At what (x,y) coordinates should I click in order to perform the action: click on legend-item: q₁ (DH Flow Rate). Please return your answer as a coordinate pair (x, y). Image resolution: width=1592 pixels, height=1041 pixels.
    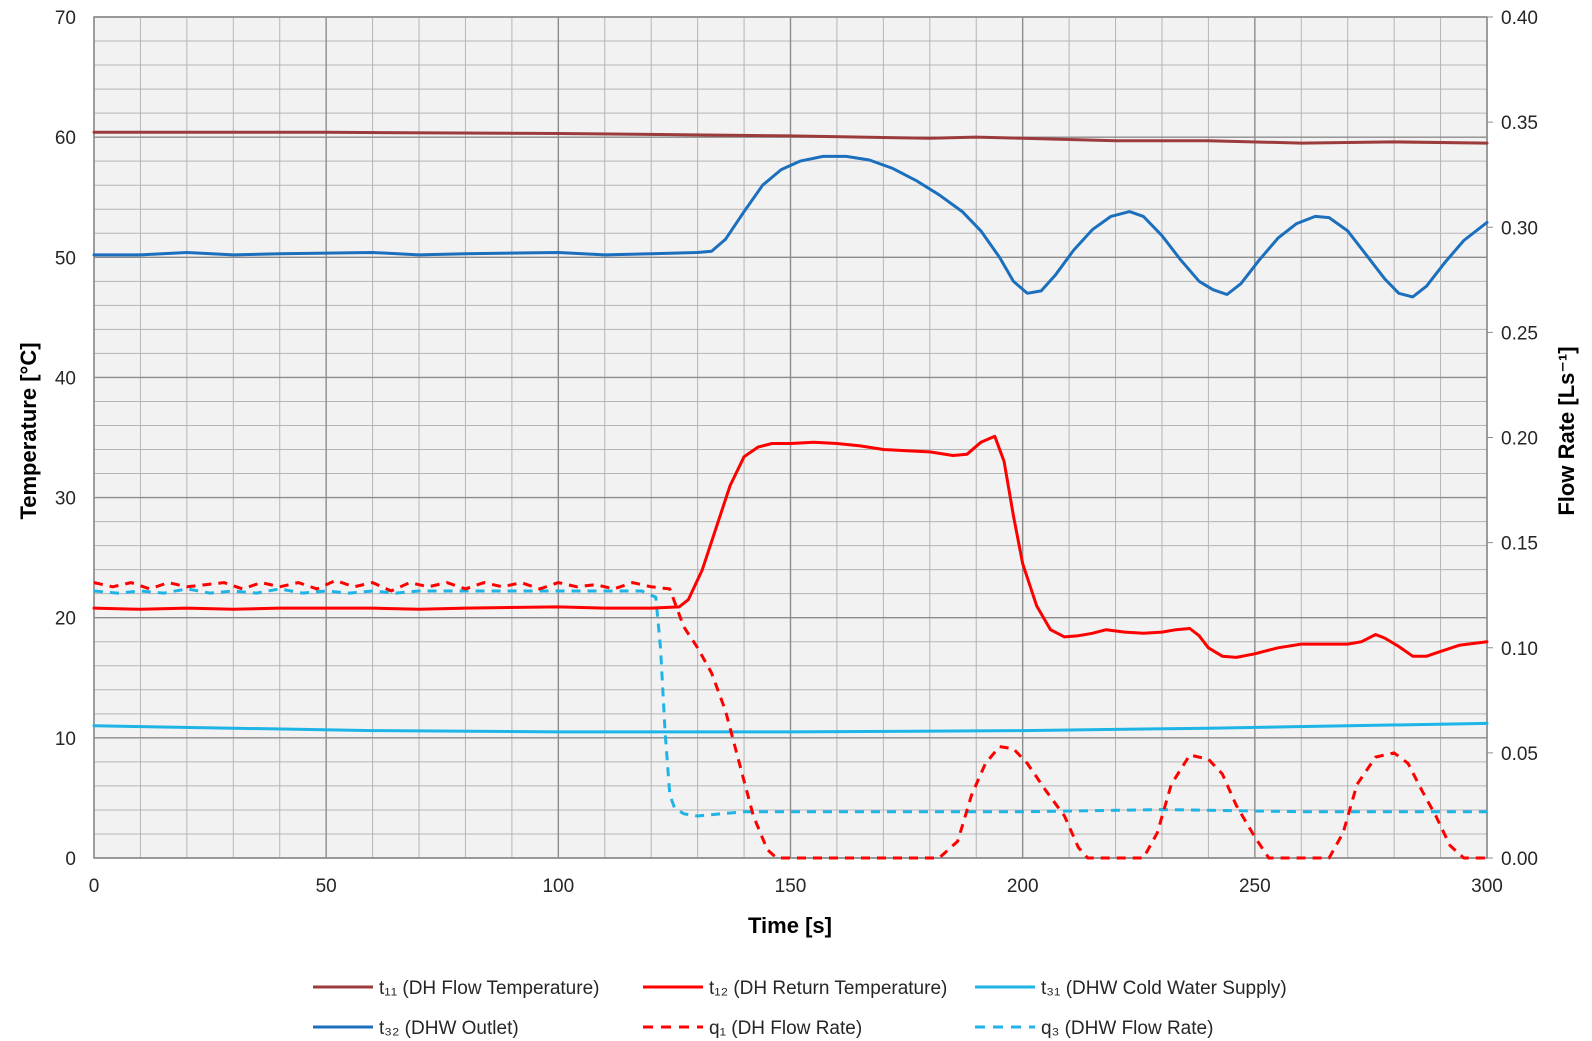
    Looking at the image, I should click on (752, 1028).